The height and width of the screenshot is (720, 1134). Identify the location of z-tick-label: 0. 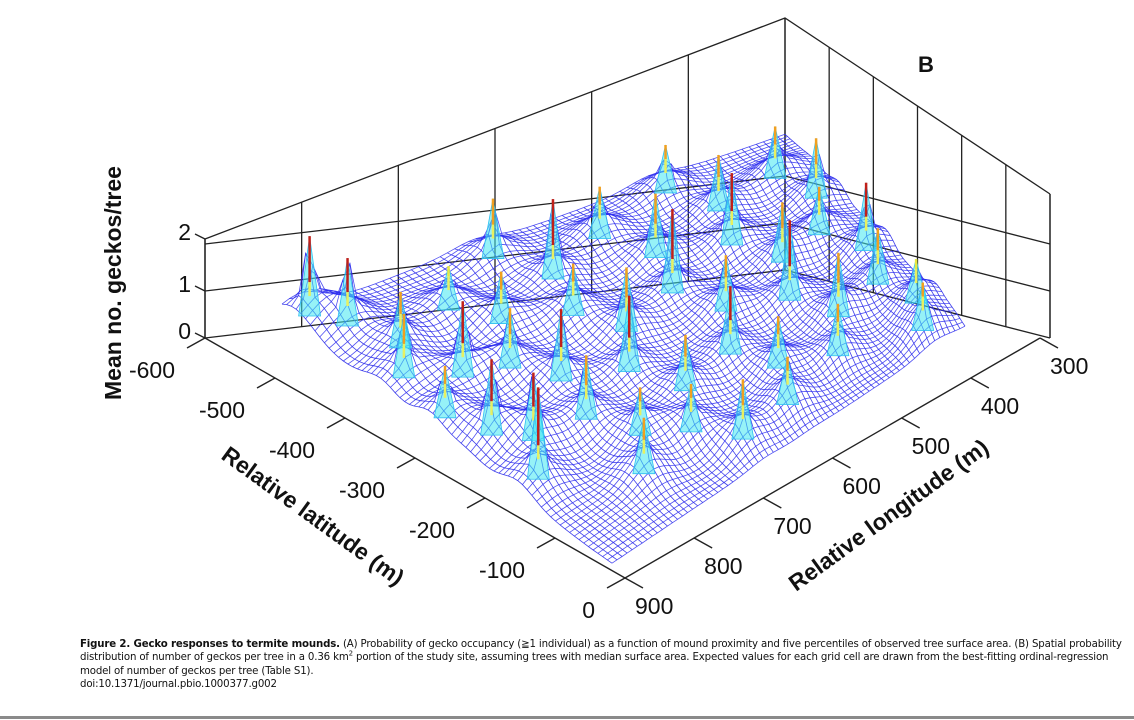
(184, 331).